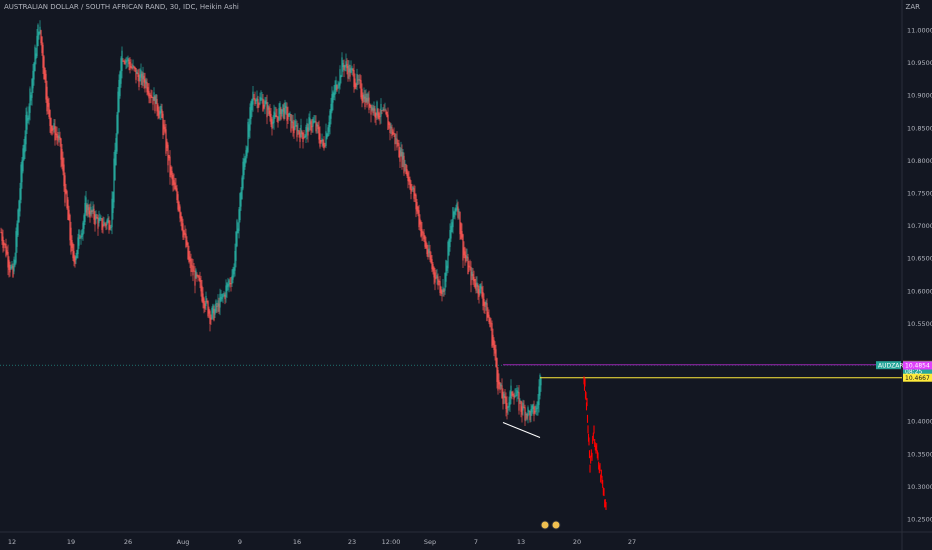 This screenshot has width=932, height=550. Describe the element at coordinates (919, 324) in the screenshot. I see `y-tick-label: 10.5500` at that location.